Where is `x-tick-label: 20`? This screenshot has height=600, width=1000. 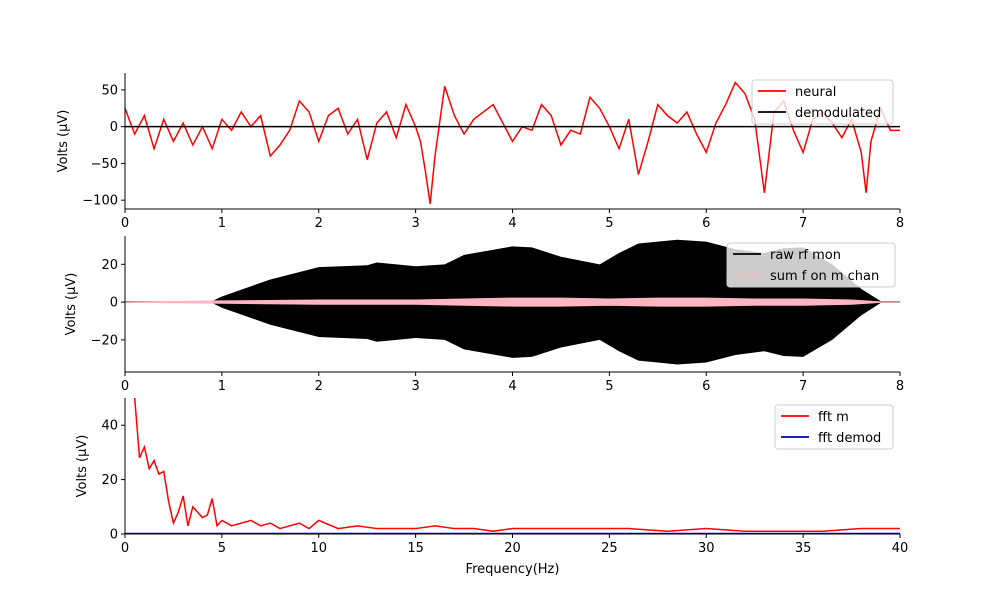
x-tick-label: 20 is located at coordinates (512, 548).